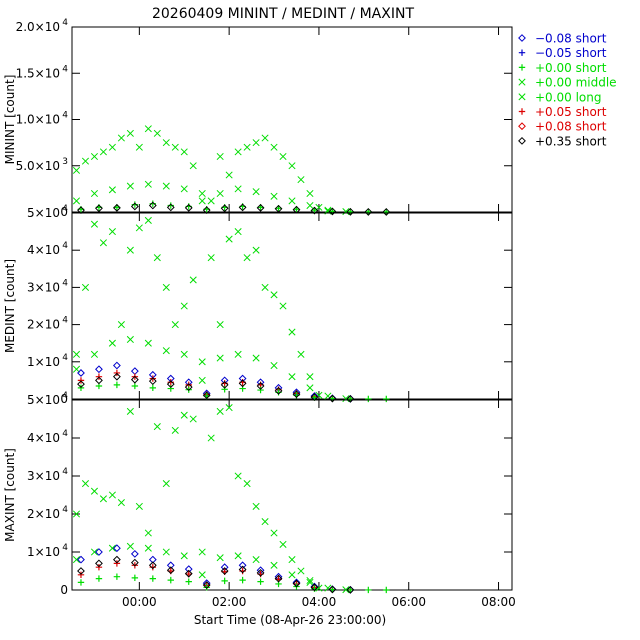 This screenshot has width=640, height=640. What do you see at coordinates (202, 170) in the screenshot?
I see `series--0-00-long` at bounding box center [202, 170].